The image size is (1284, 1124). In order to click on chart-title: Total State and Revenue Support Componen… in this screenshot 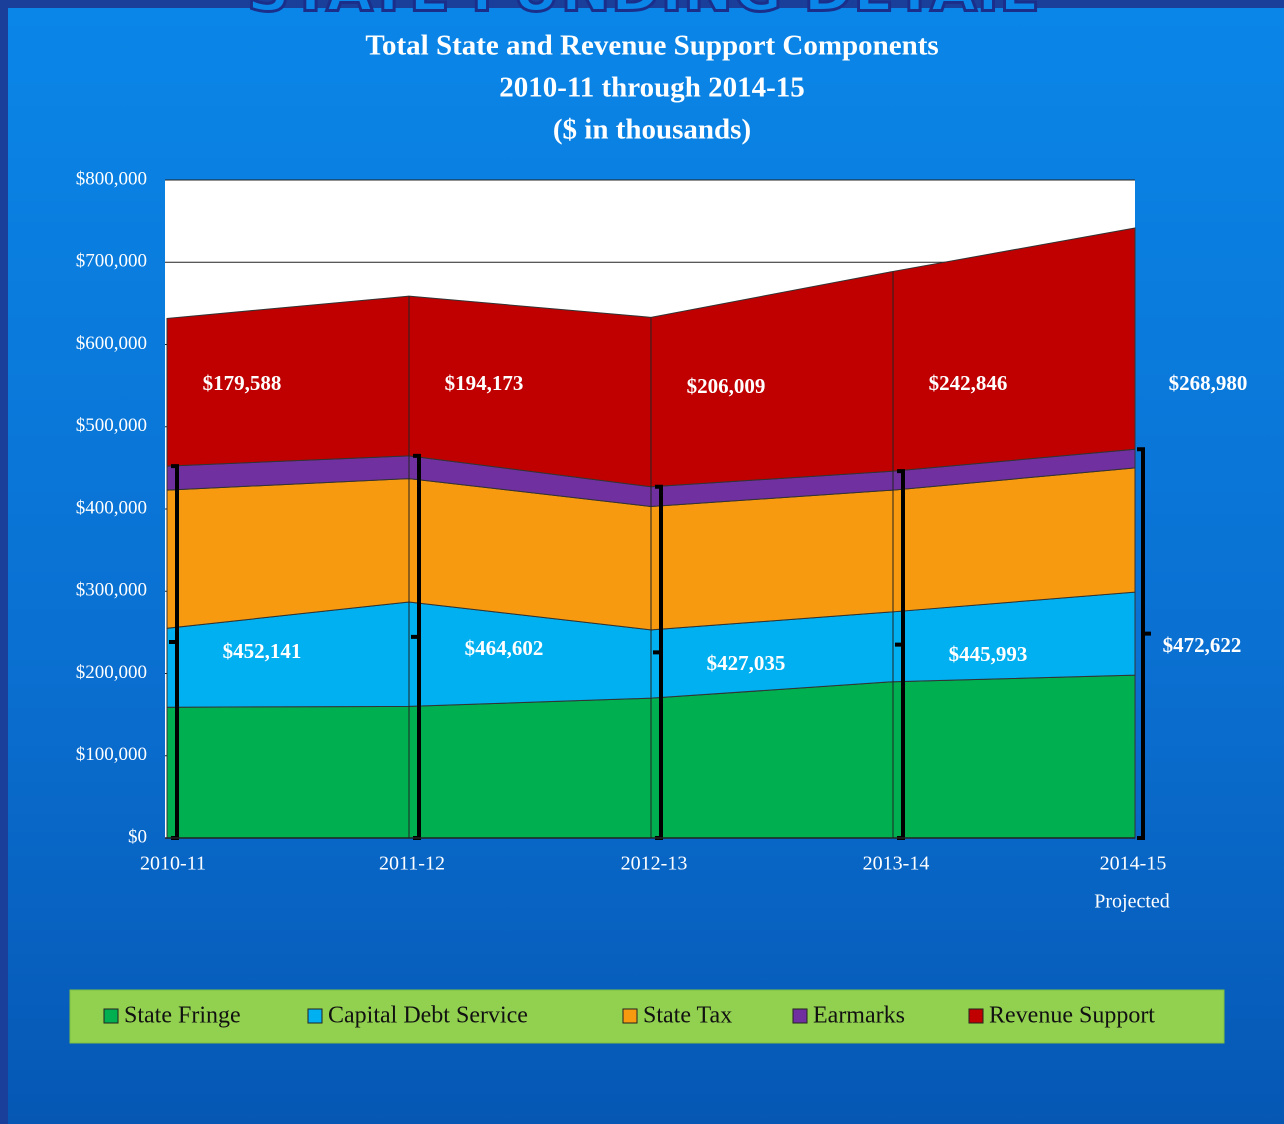, I will do `click(651, 46)`.